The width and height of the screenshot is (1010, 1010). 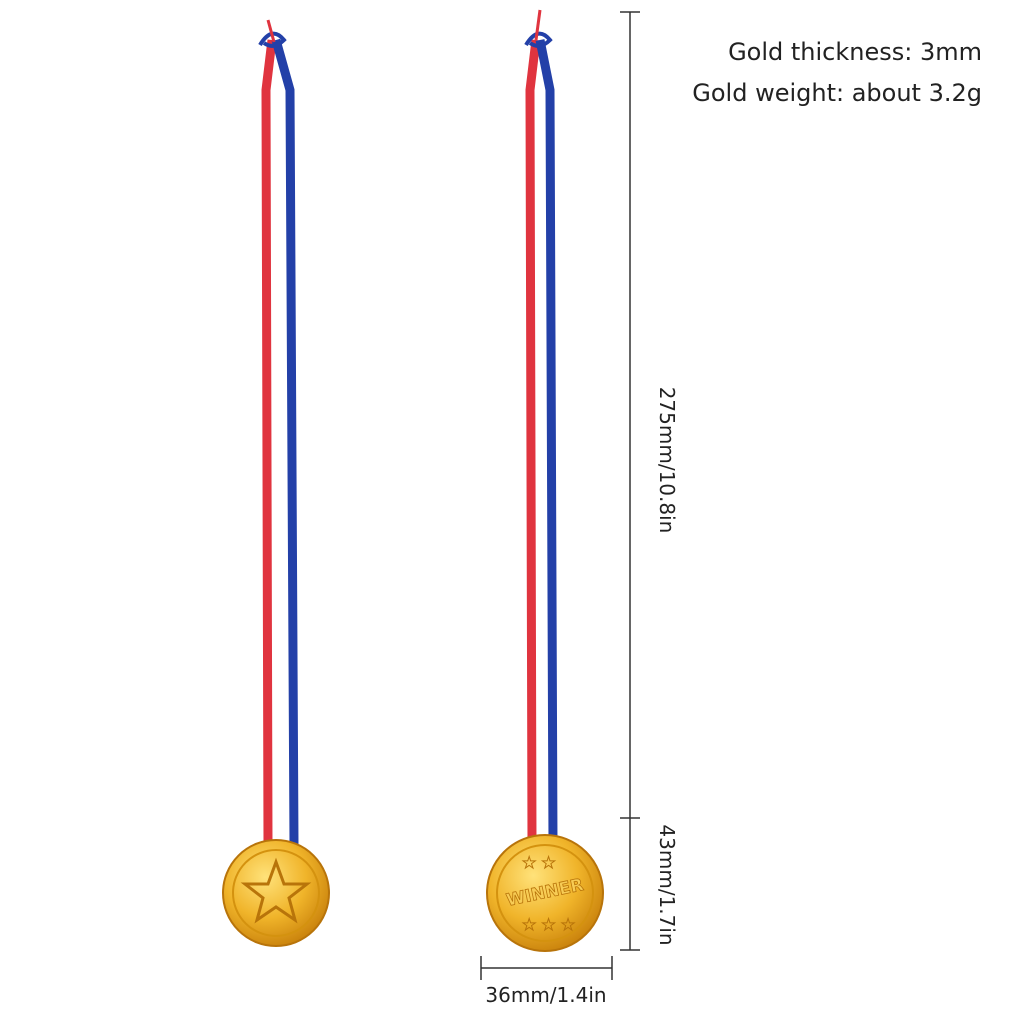 What do you see at coordinates (276, 893) in the screenshot?
I see `star-medal` at bounding box center [276, 893].